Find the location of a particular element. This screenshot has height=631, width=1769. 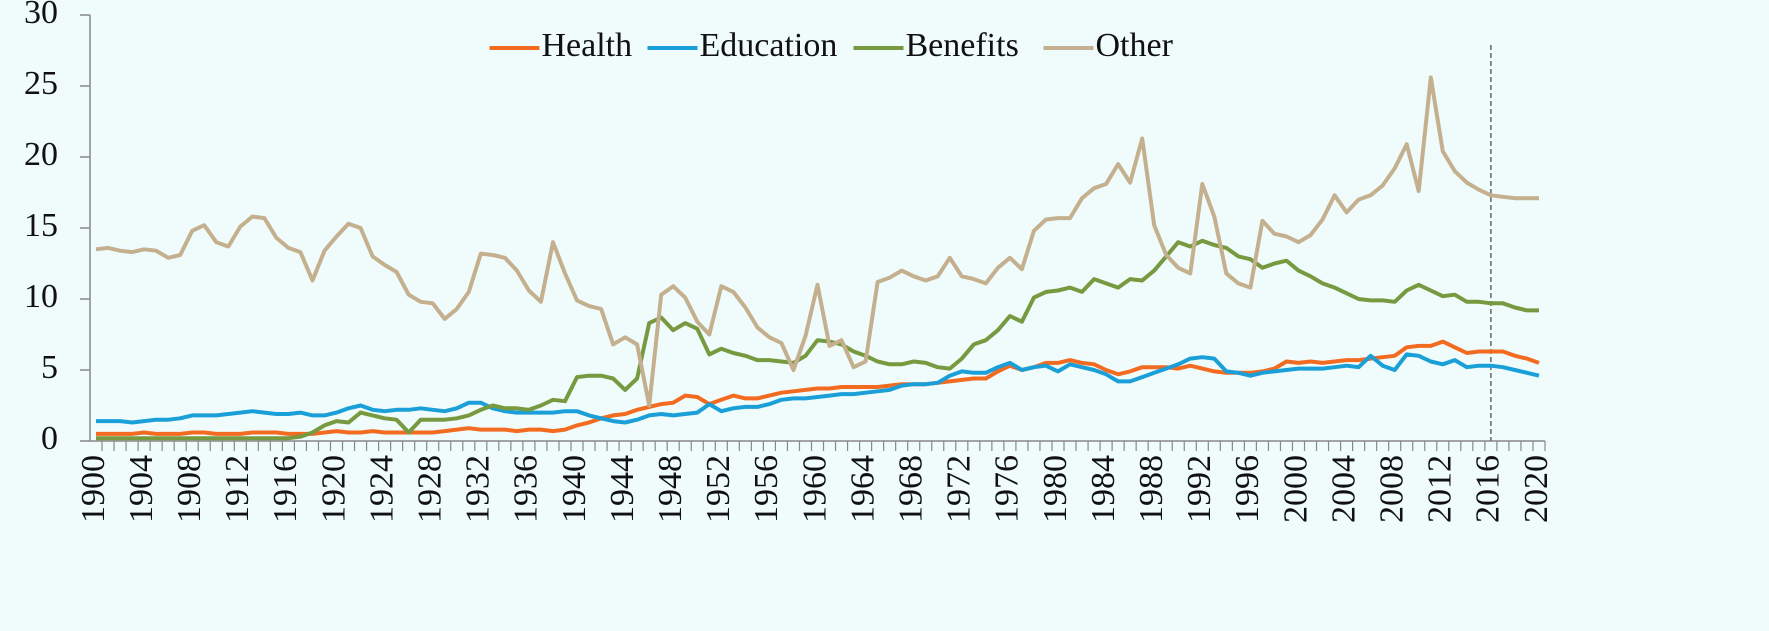

legend: Health Education Benefits Other is located at coordinates (831, 45).